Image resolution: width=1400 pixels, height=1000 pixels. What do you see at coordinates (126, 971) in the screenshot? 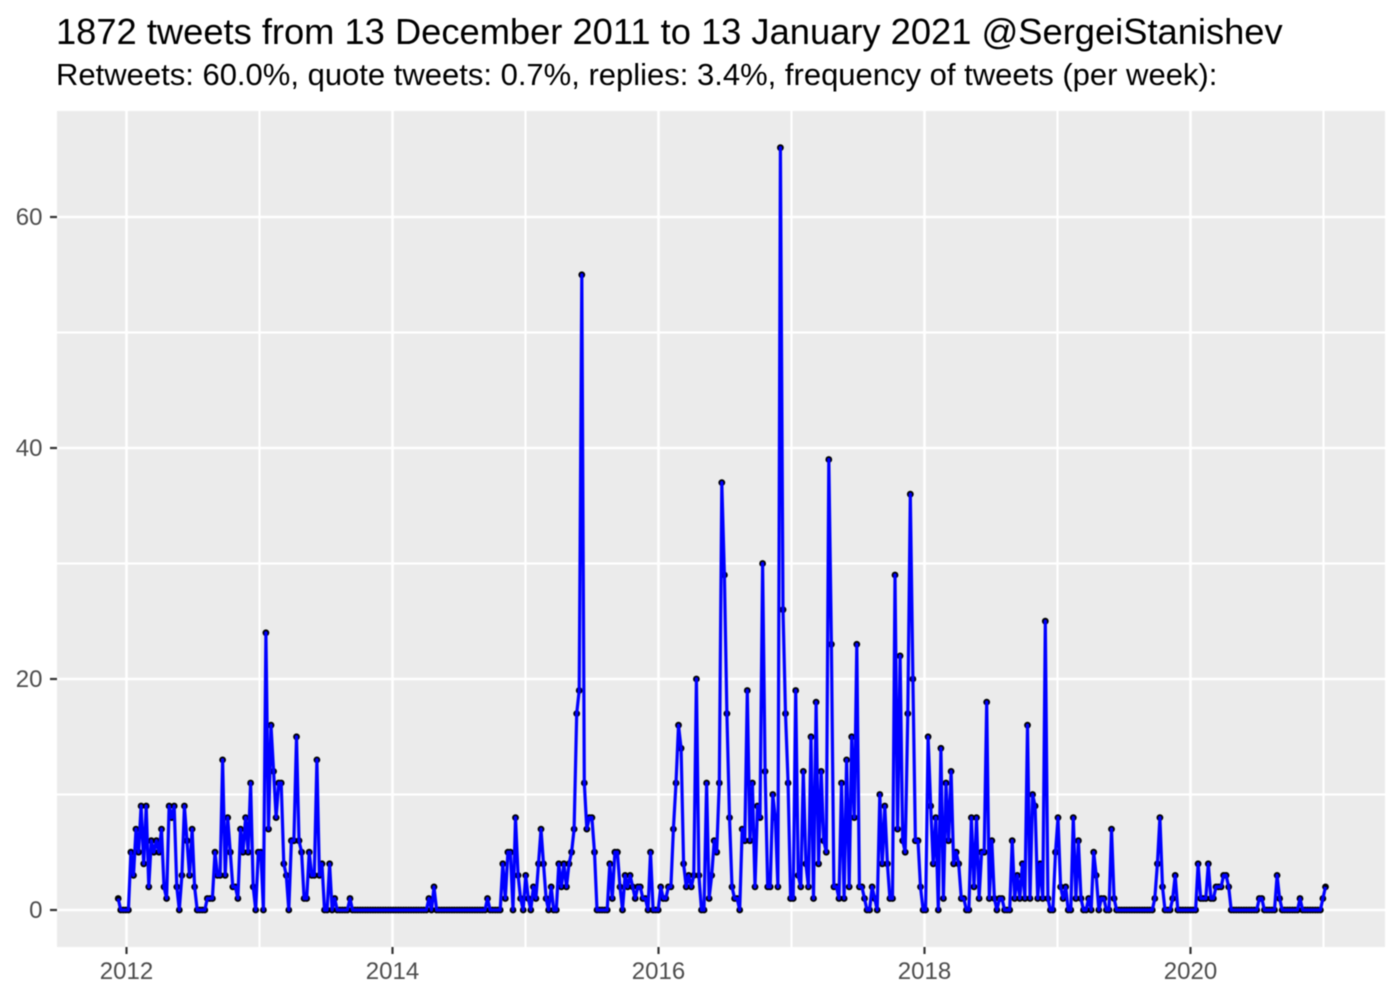
I see `svg-text: 2012` at bounding box center [126, 971].